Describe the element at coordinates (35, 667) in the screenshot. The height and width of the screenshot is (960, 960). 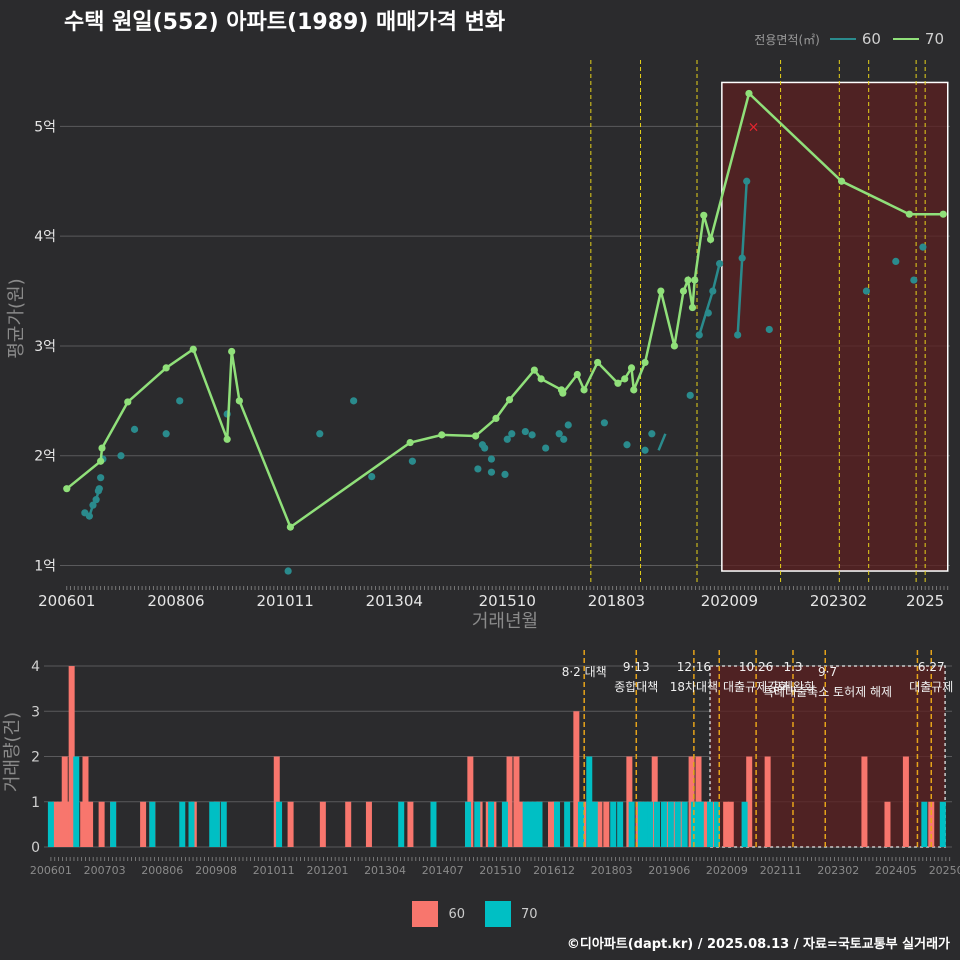
I see `bar-y-tick-label: 4` at that location.